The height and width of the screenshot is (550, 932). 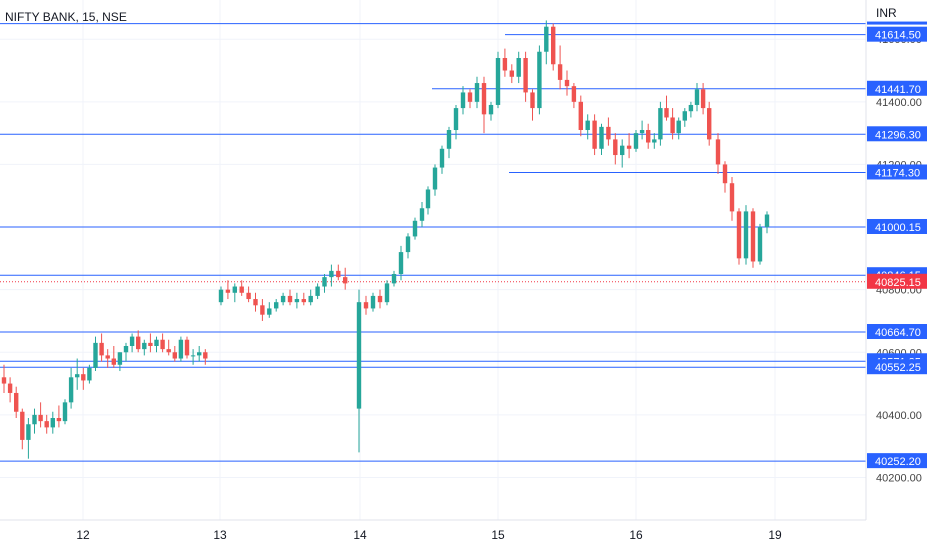 I want to click on x-tick-label: 19, so click(x=775, y=535).